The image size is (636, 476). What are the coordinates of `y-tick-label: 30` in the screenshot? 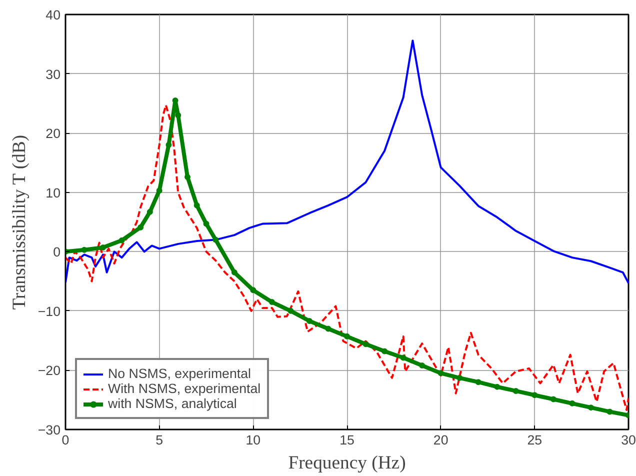 It's located at (53, 74).